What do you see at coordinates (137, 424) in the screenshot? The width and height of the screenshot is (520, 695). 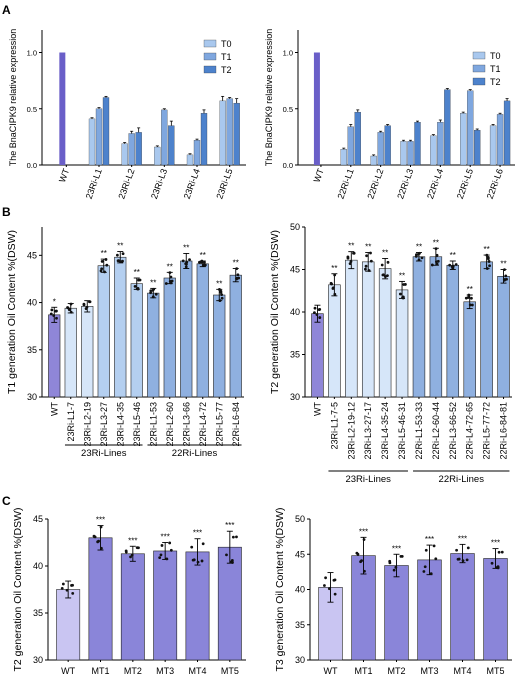 I see `b-left-x-tick-label: 23Ri-L5-46` at bounding box center [137, 424].